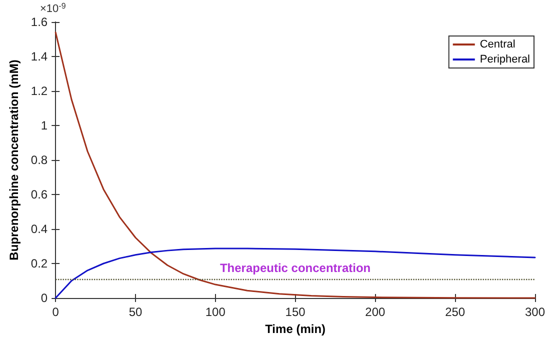  Describe the element at coordinates (295, 312) in the screenshot. I see `x-tick-label: 150` at that location.